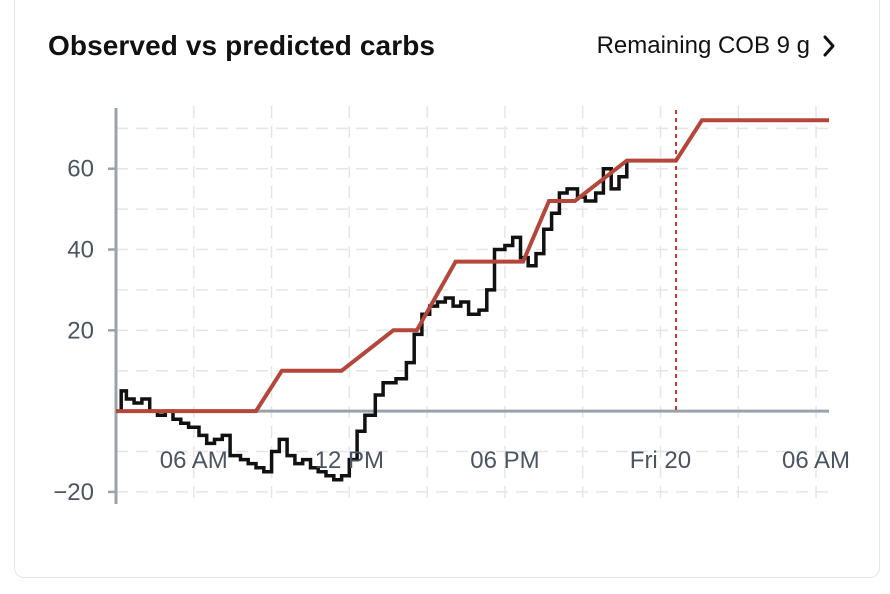 The image size is (890, 594). Describe the element at coordinates (504, 460) in the screenshot. I see `x-tick-label: 06 PM` at that location.